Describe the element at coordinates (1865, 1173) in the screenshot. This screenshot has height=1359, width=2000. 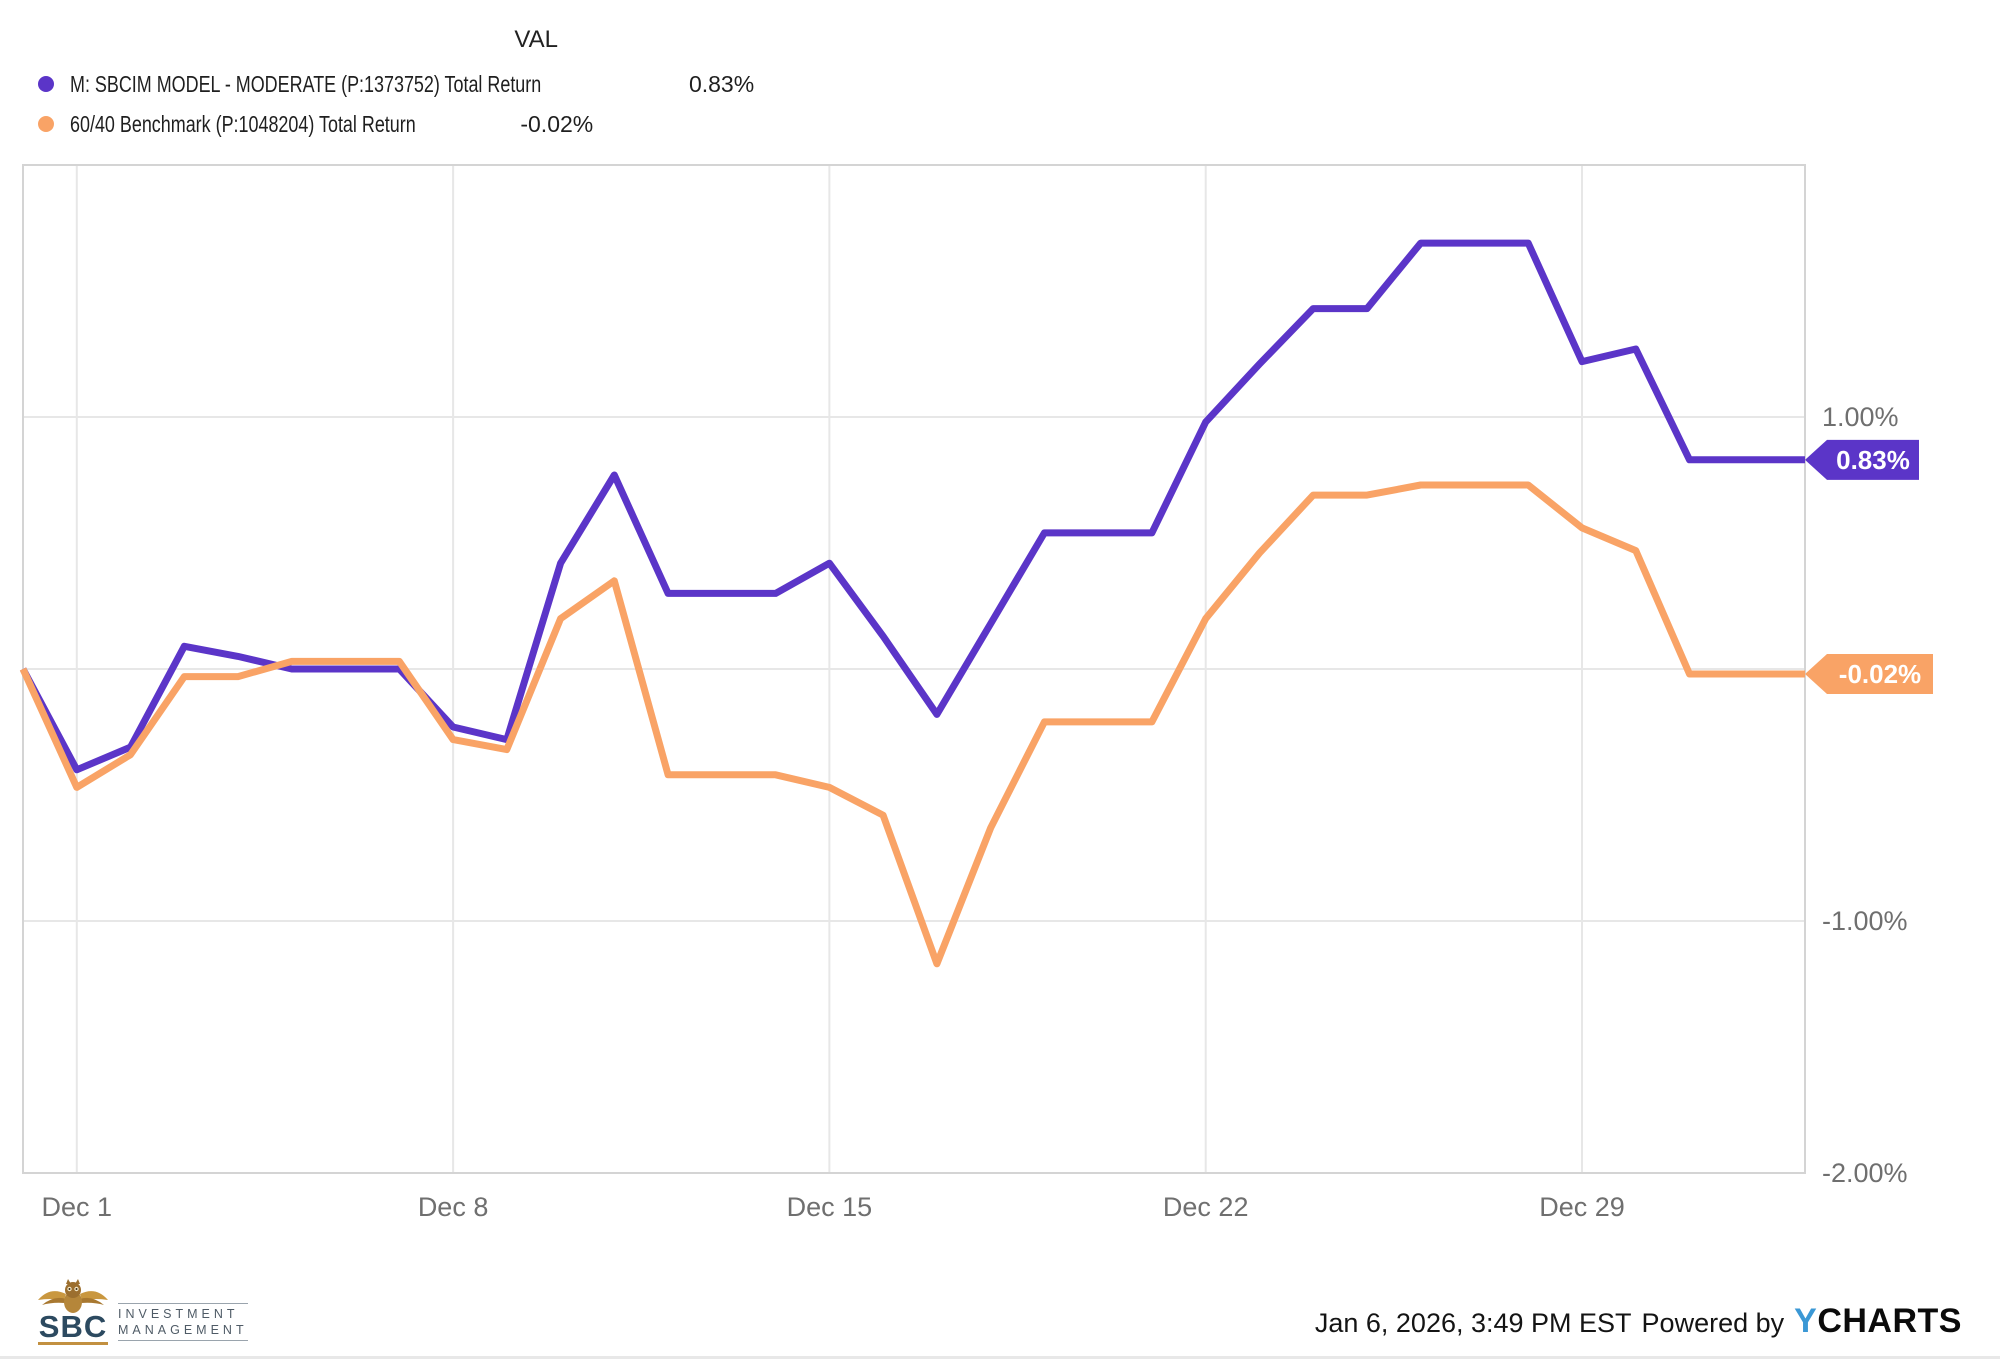
I see `y-tick-label--2: -2.00%` at that location.